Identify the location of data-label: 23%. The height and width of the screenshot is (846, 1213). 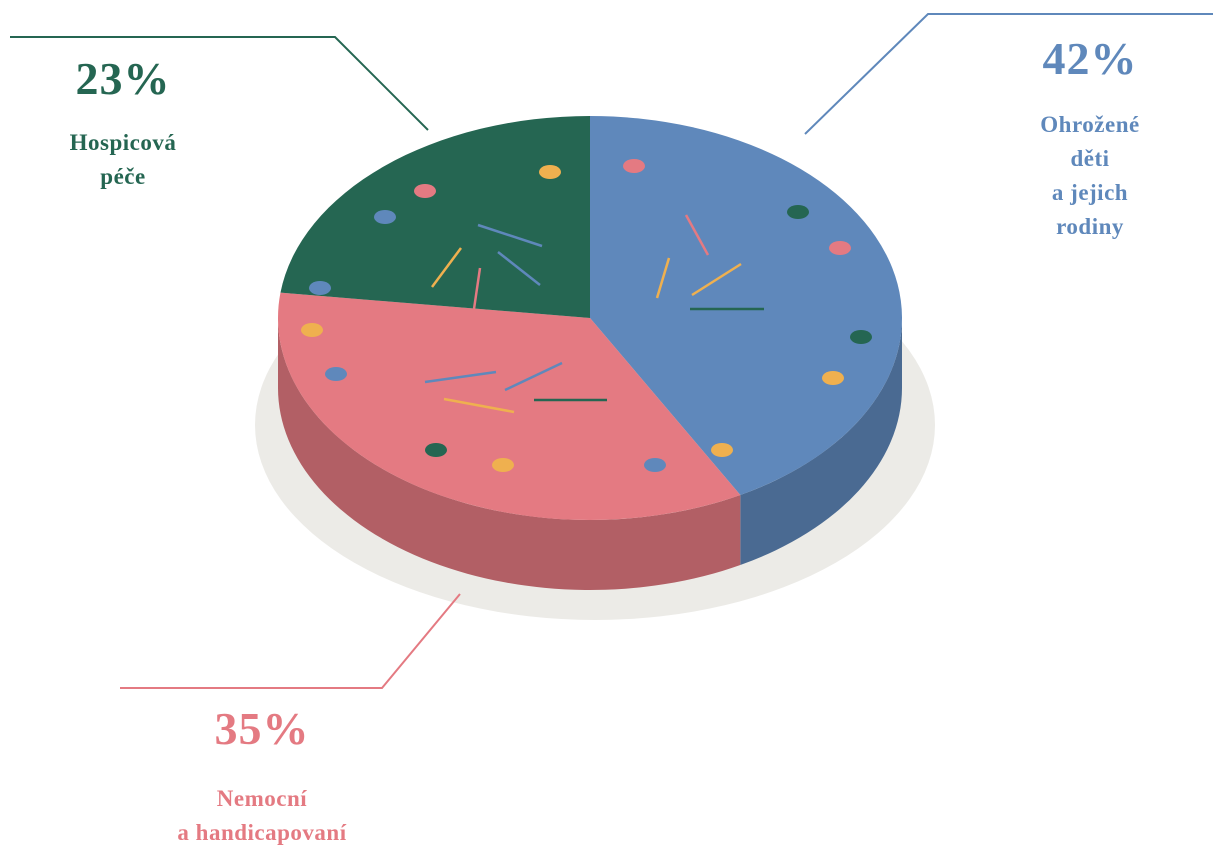
(123, 78).